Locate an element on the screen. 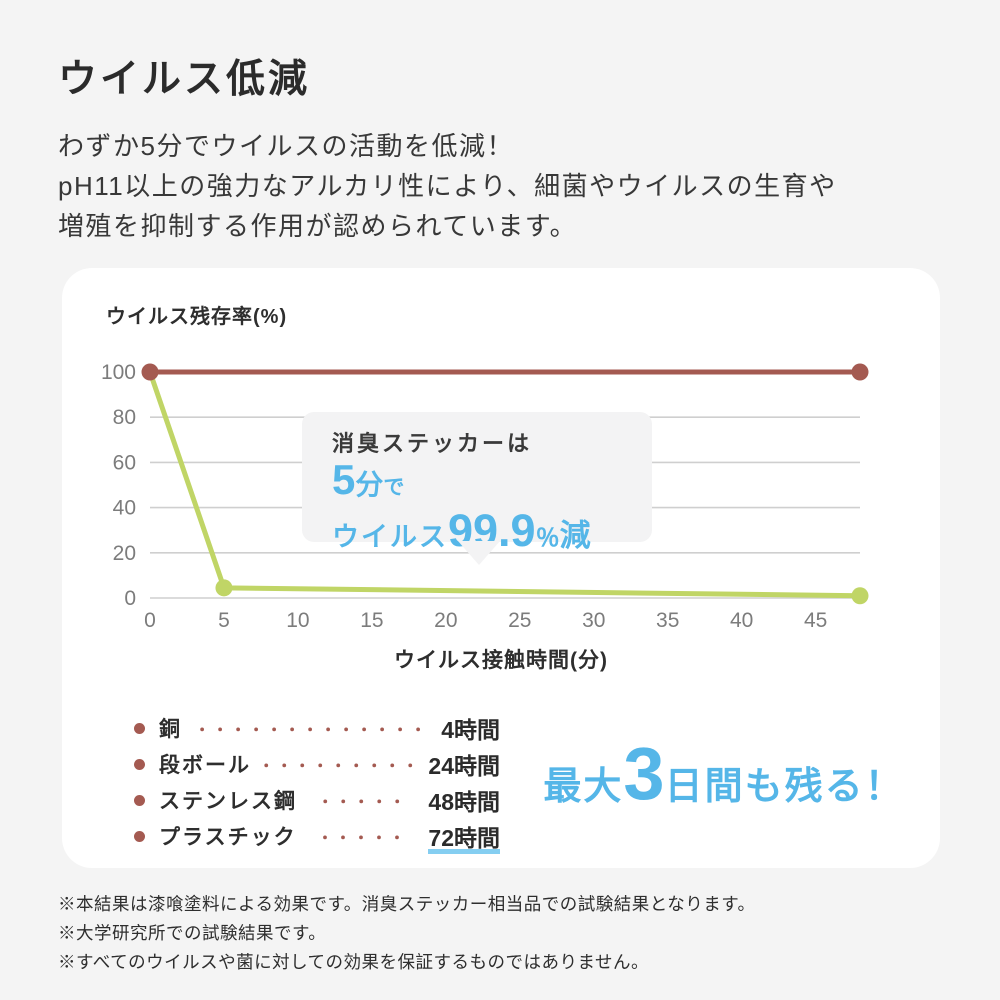 The image size is (1000, 1000). list-item: ステンレス鋼 ・・・・・ 48時間 is located at coordinates (317, 800).